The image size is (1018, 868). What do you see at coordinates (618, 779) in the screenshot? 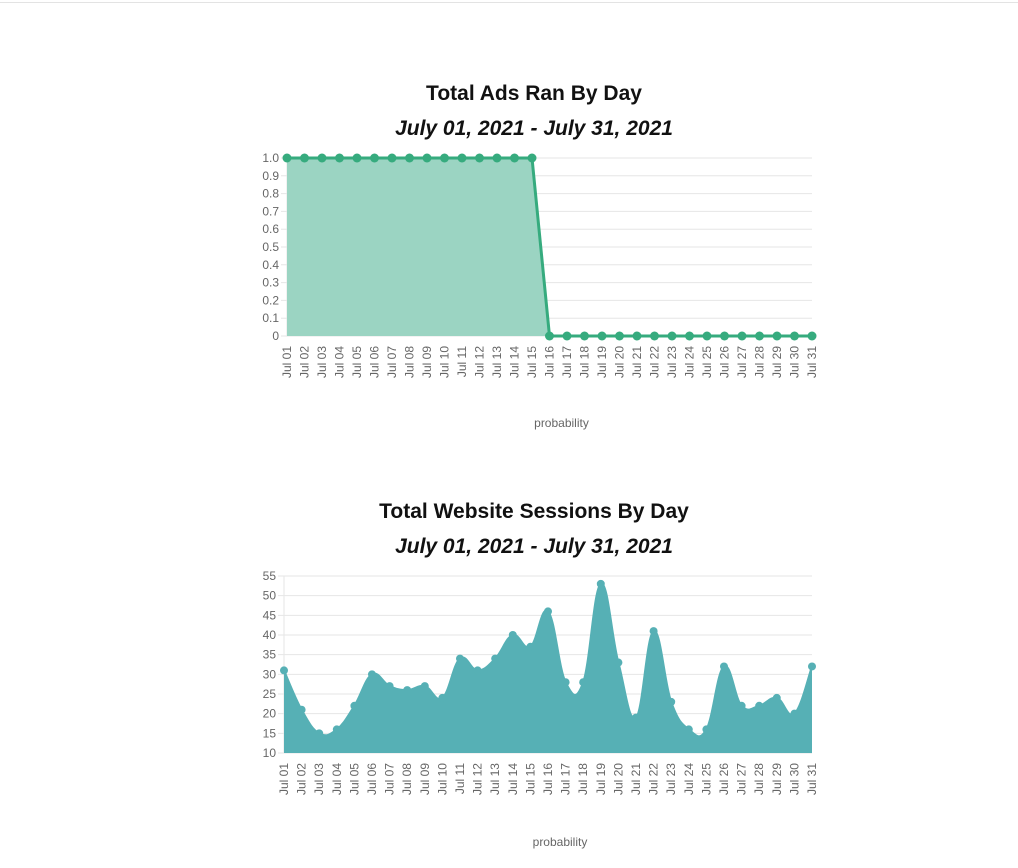
I see `sessions-x-tick-label: Jul 20` at bounding box center [618, 779].